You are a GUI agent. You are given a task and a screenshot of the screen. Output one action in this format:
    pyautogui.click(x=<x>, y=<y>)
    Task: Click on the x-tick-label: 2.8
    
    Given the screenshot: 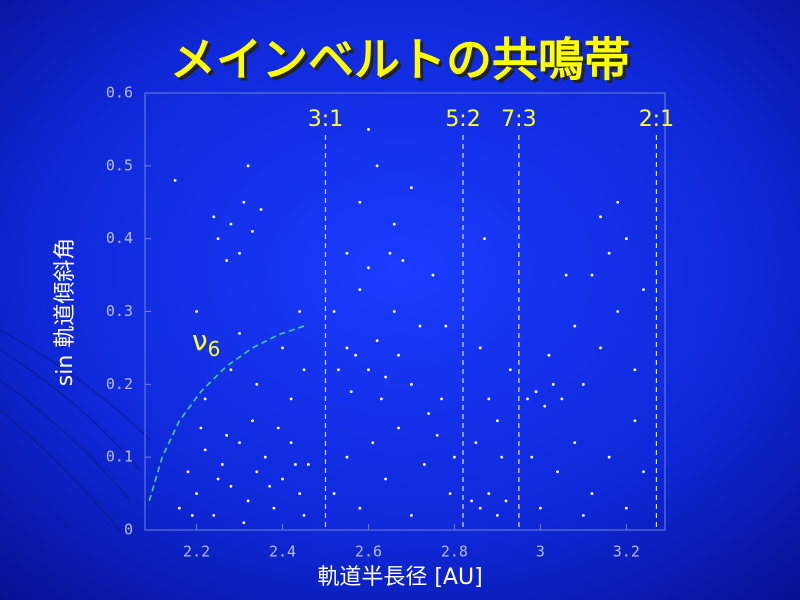 What is the action you would take?
    pyautogui.click(x=454, y=552)
    